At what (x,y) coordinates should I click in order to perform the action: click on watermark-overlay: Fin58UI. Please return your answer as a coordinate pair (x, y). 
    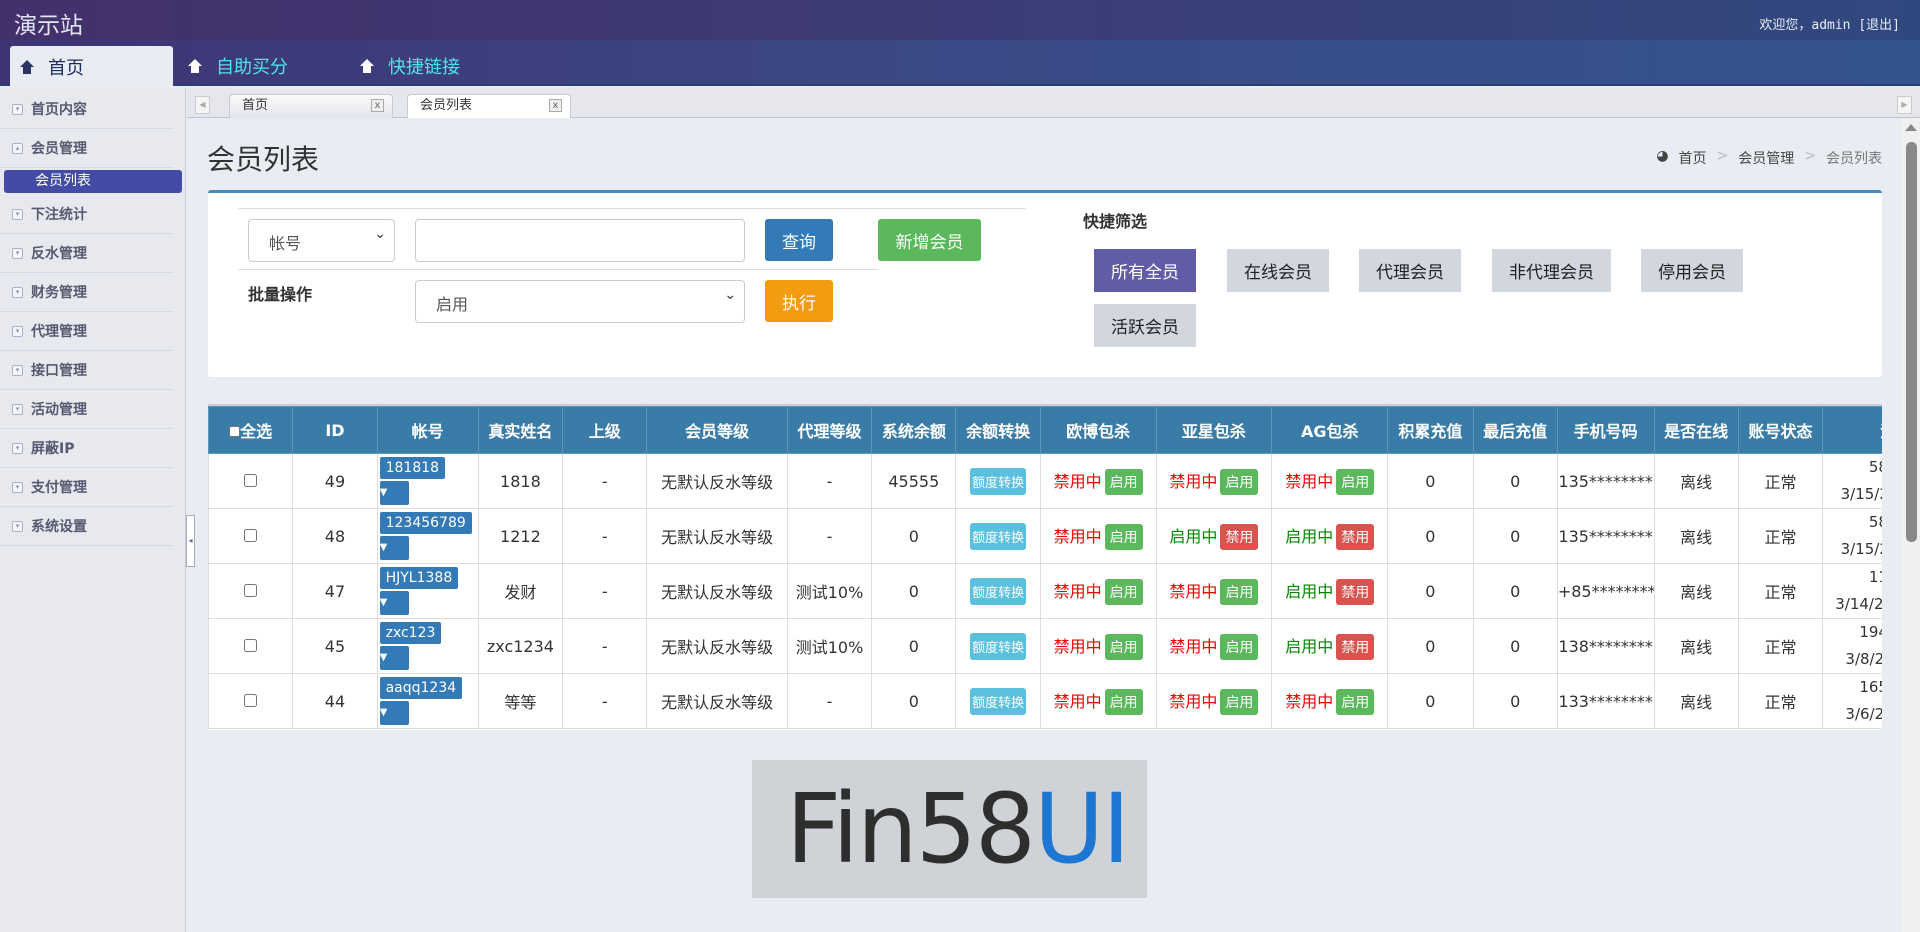
    Looking at the image, I should click on (949, 829).